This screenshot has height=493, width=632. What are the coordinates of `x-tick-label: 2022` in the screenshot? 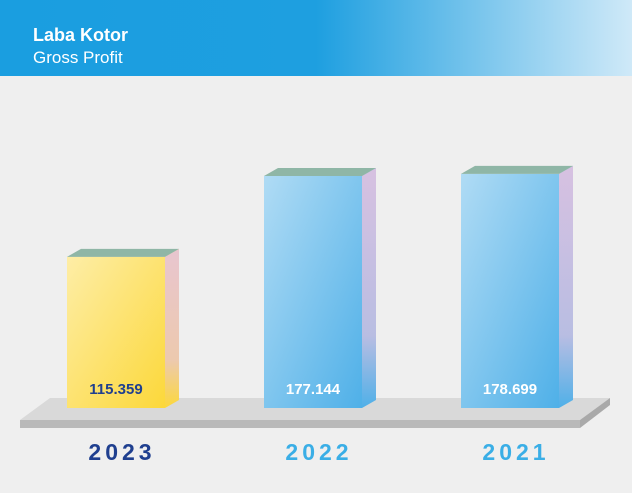 It's located at (318, 452).